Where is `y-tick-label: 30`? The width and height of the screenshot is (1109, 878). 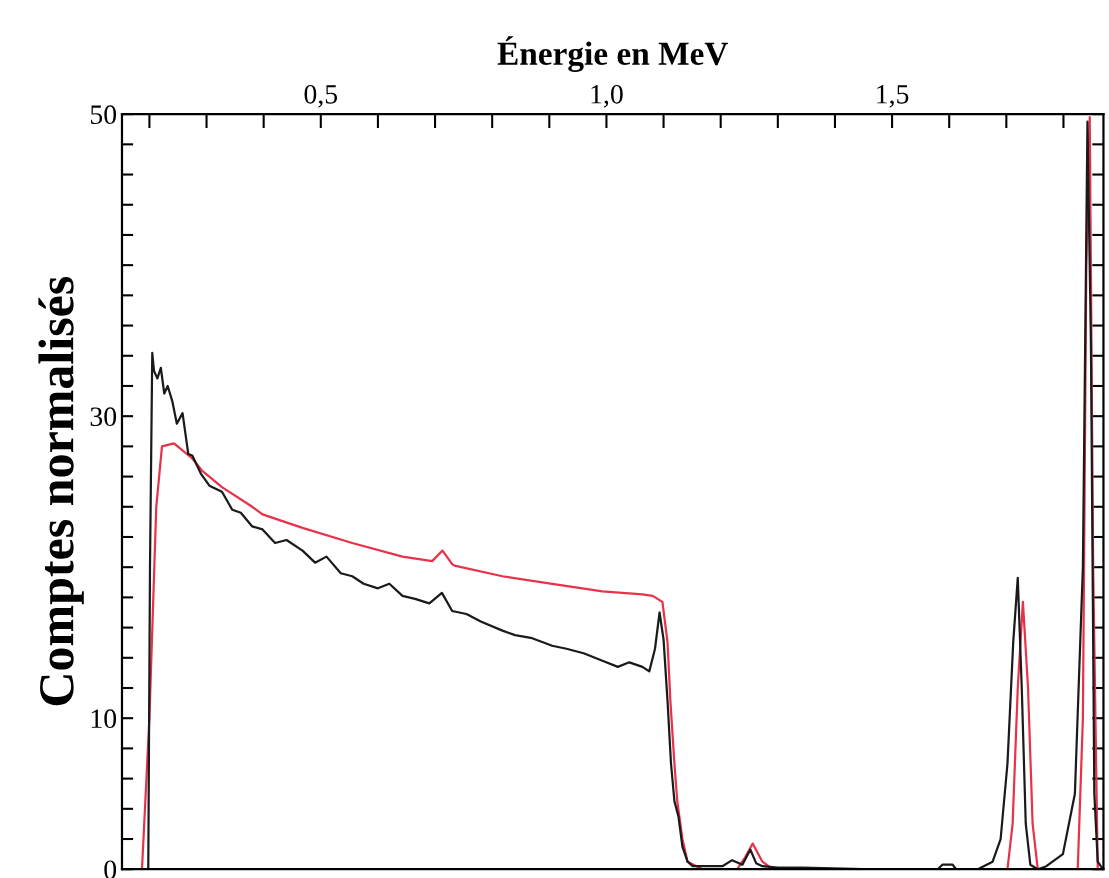
y-tick-label: 30 is located at coordinates (103, 417).